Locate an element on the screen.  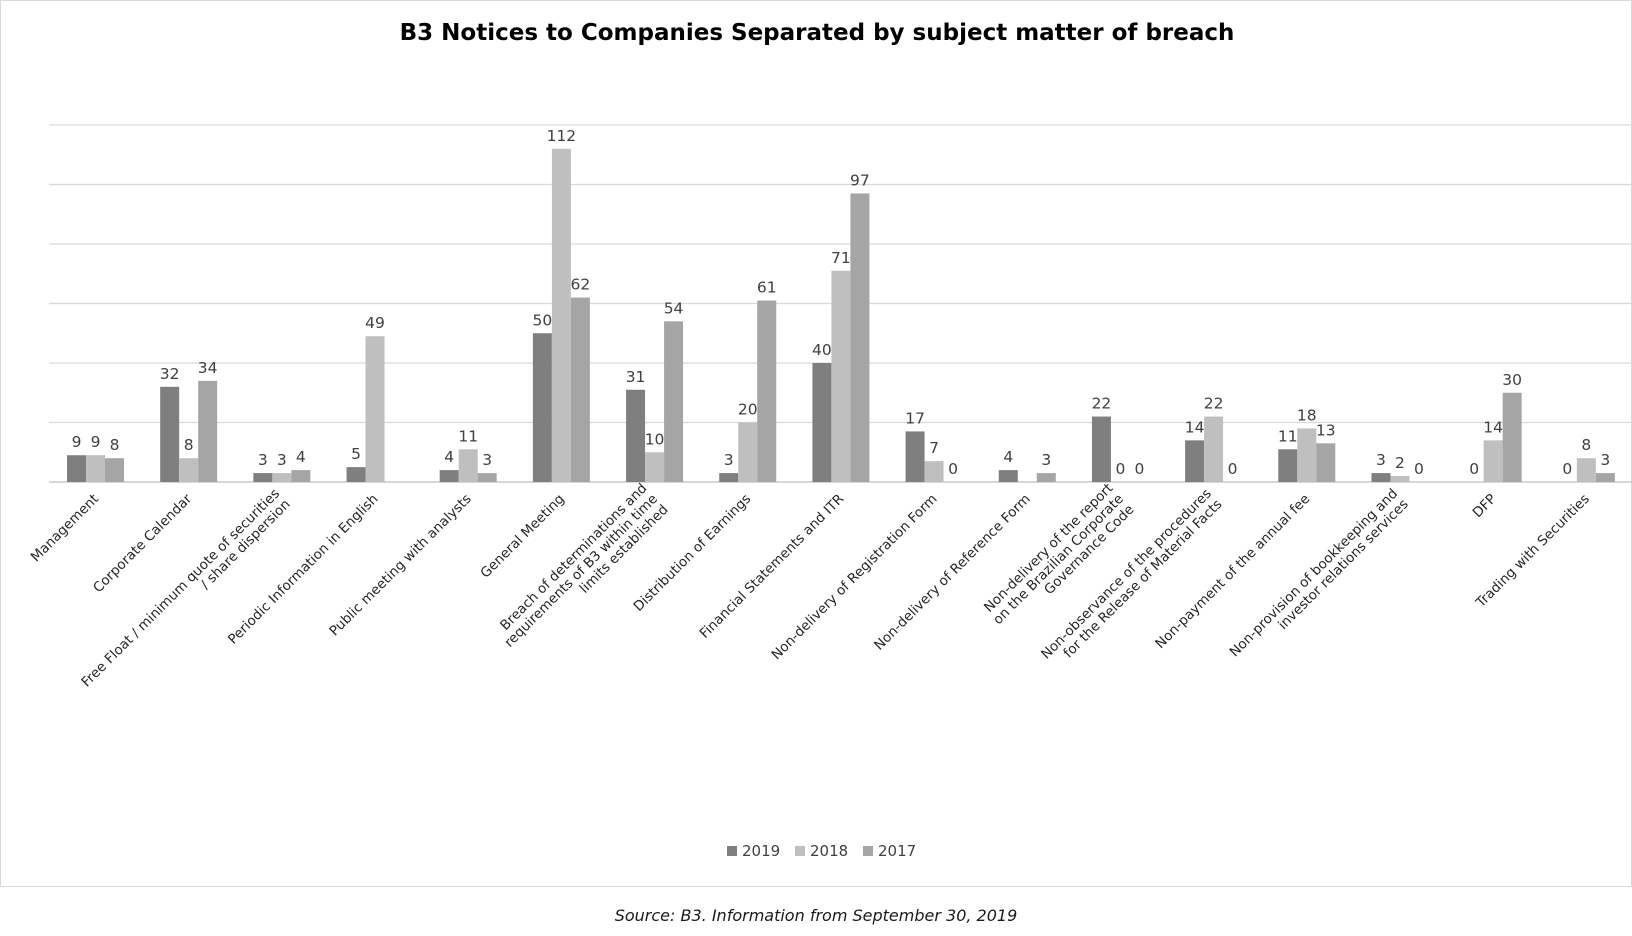
category-label-0: Management is located at coordinates (65, 528).